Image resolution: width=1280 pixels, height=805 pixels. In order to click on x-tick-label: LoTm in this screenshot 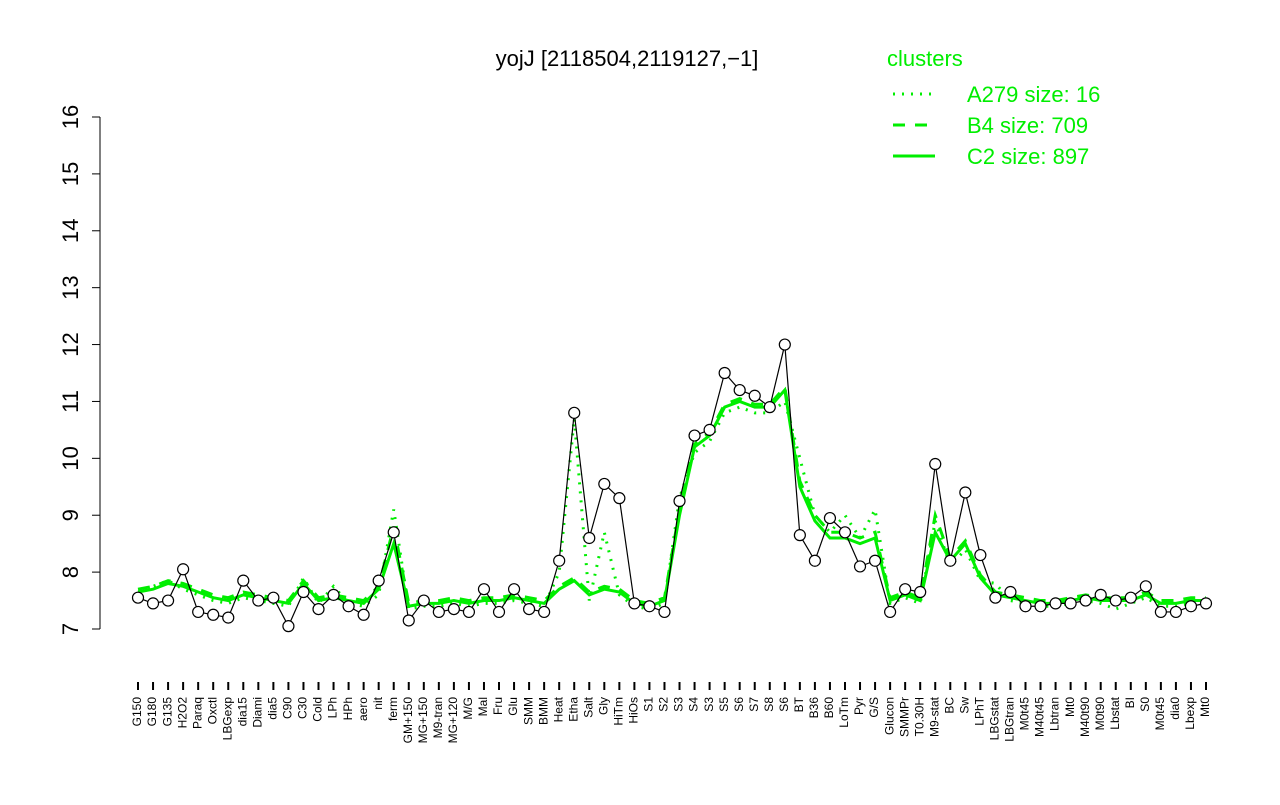, I will do `click(844, 712)`.